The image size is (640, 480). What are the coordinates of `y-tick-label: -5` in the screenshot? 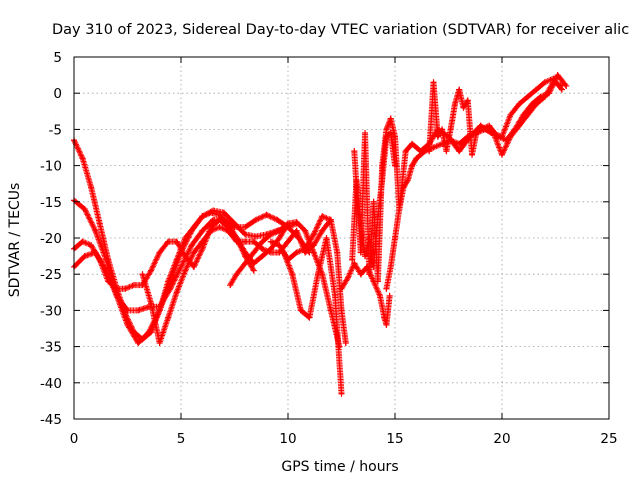 It's located at (55, 130).